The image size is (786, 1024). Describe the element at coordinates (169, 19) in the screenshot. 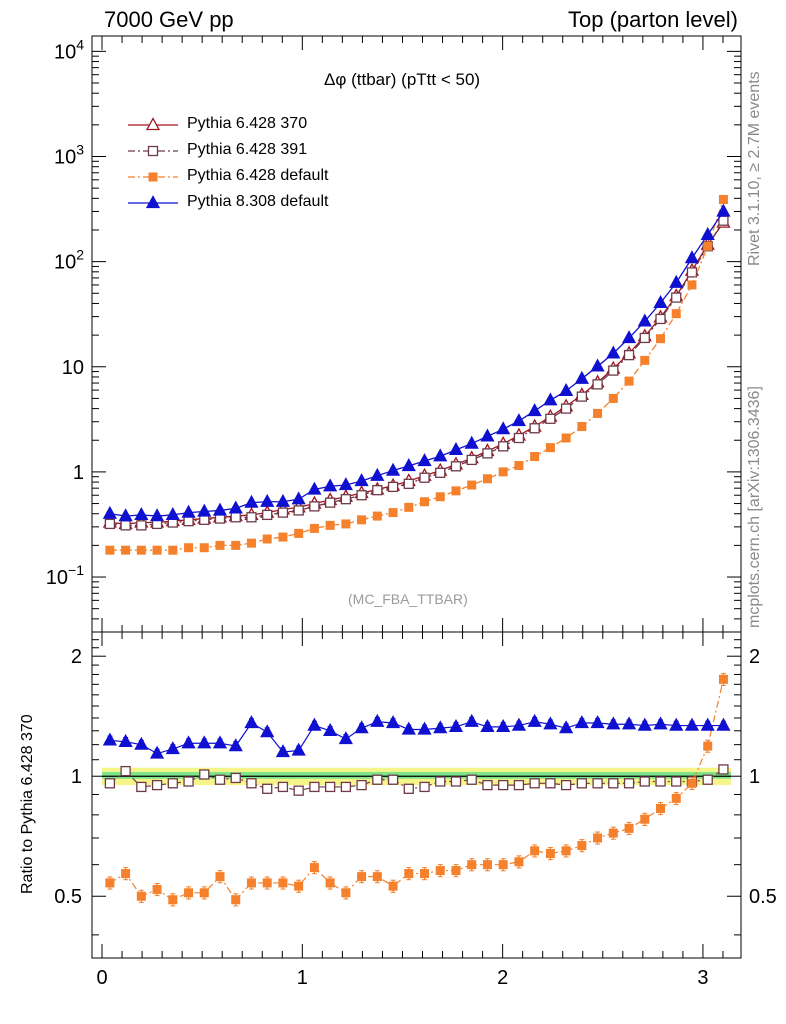

I see `energy-label: 7000 GeV pp` at that location.